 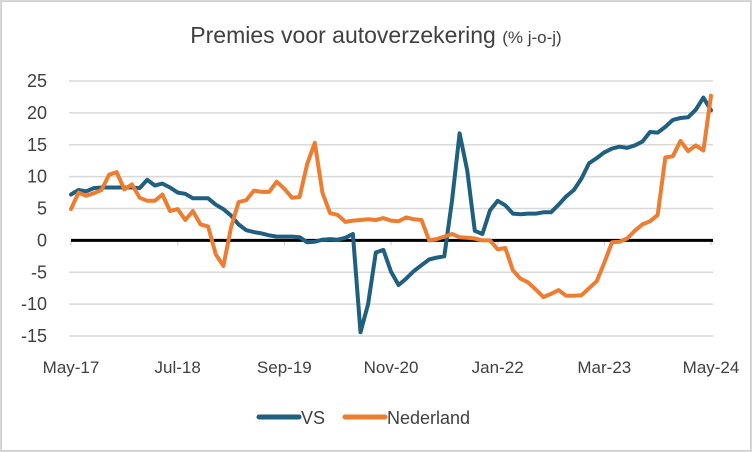 I want to click on x-tick-label: Nov-20, so click(x=391, y=367).